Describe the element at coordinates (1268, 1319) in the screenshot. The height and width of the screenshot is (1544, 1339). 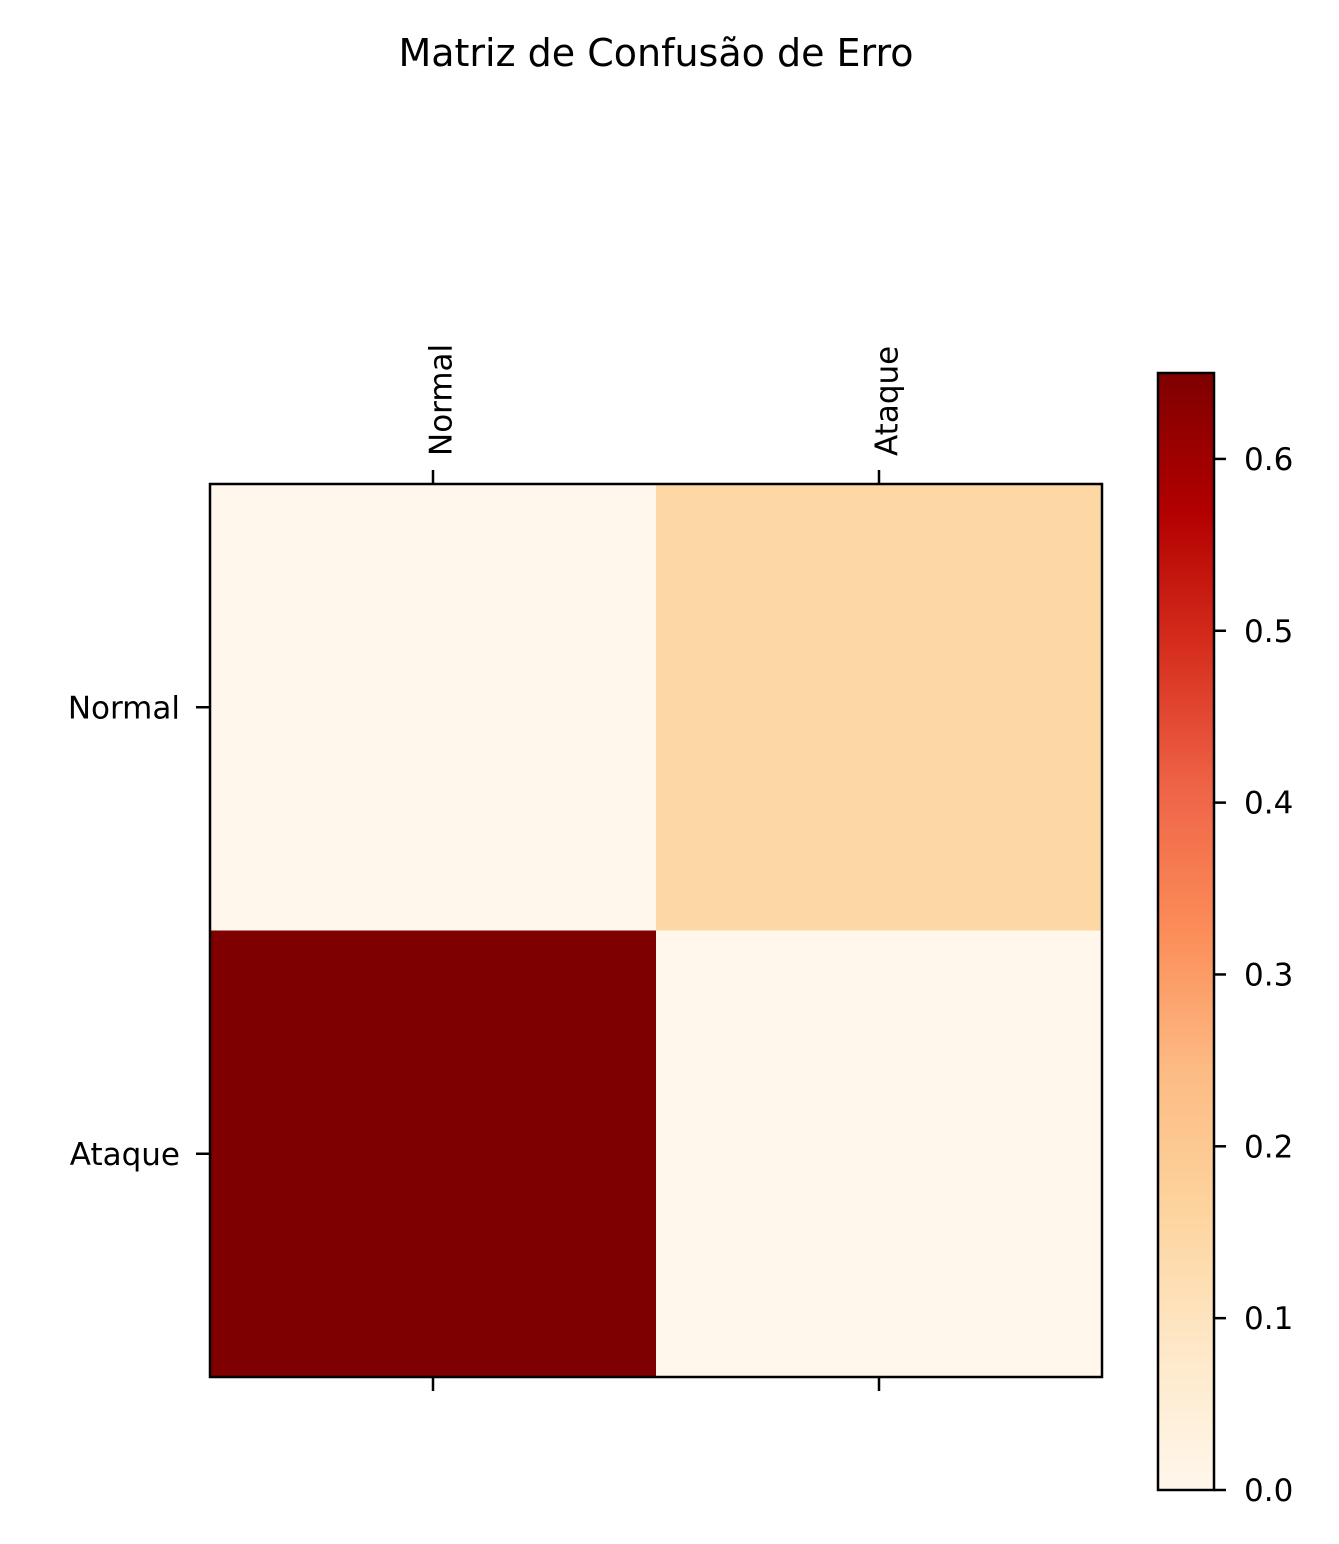
I see `colorbar-tick-label: 0.1` at that location.